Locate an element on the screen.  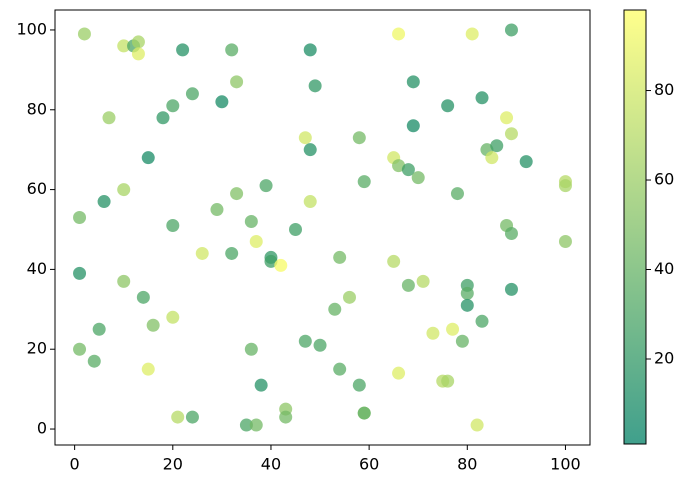
y-tick-label: 0 is located at coordinates (42, 428).